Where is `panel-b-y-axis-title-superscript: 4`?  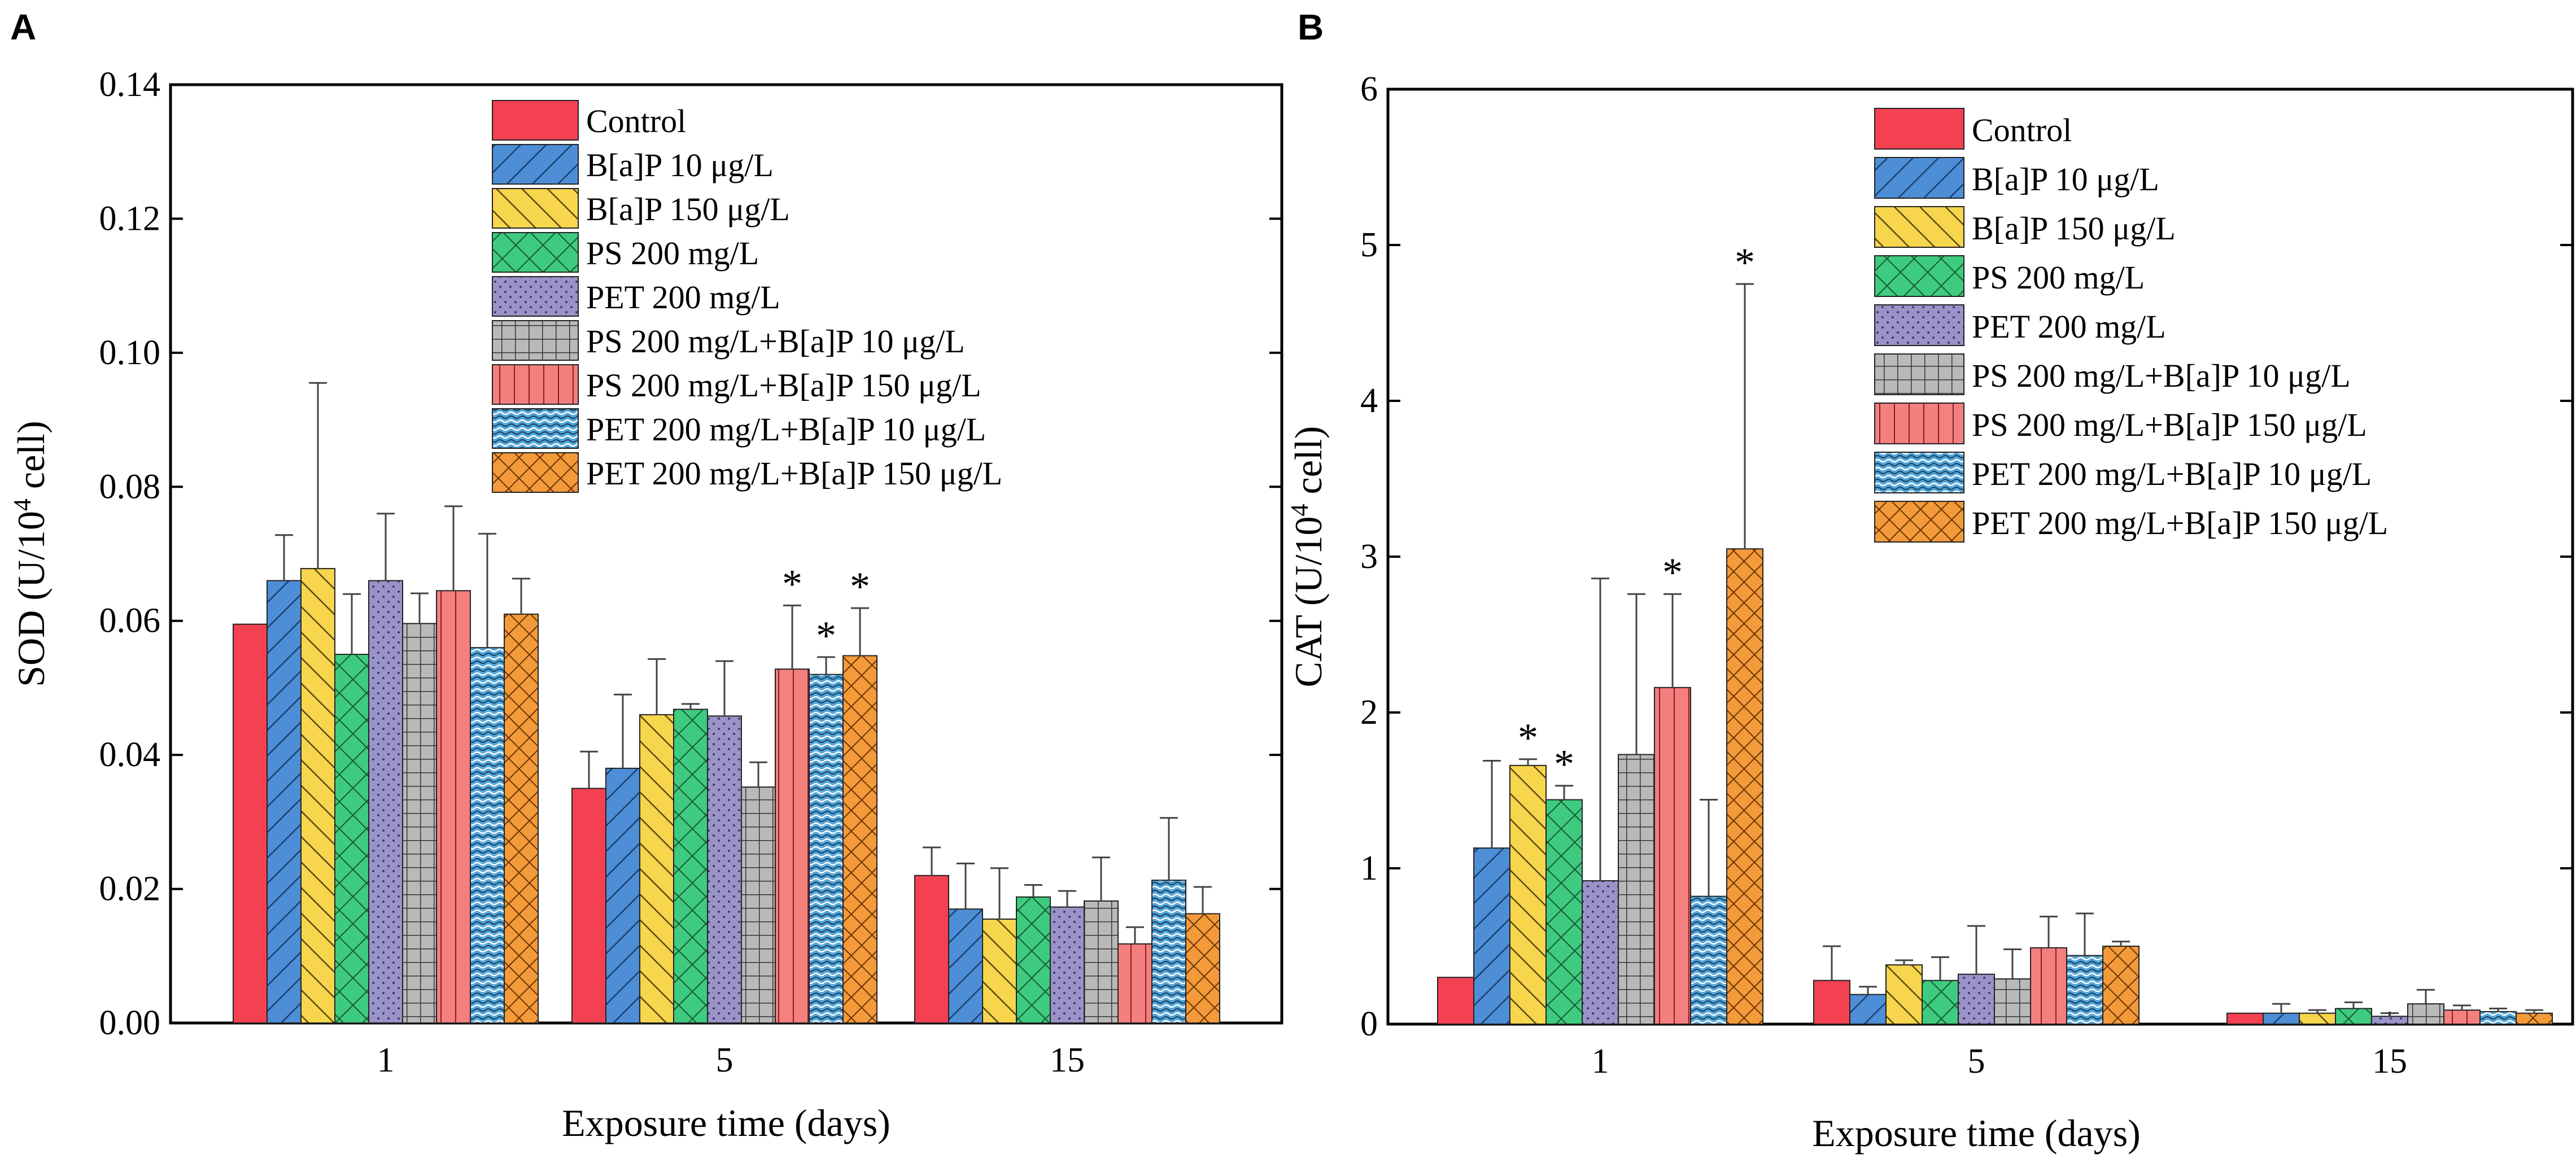
panel-b-y-axis-title-superscript: 4 is located at coordinates (1299, 510).